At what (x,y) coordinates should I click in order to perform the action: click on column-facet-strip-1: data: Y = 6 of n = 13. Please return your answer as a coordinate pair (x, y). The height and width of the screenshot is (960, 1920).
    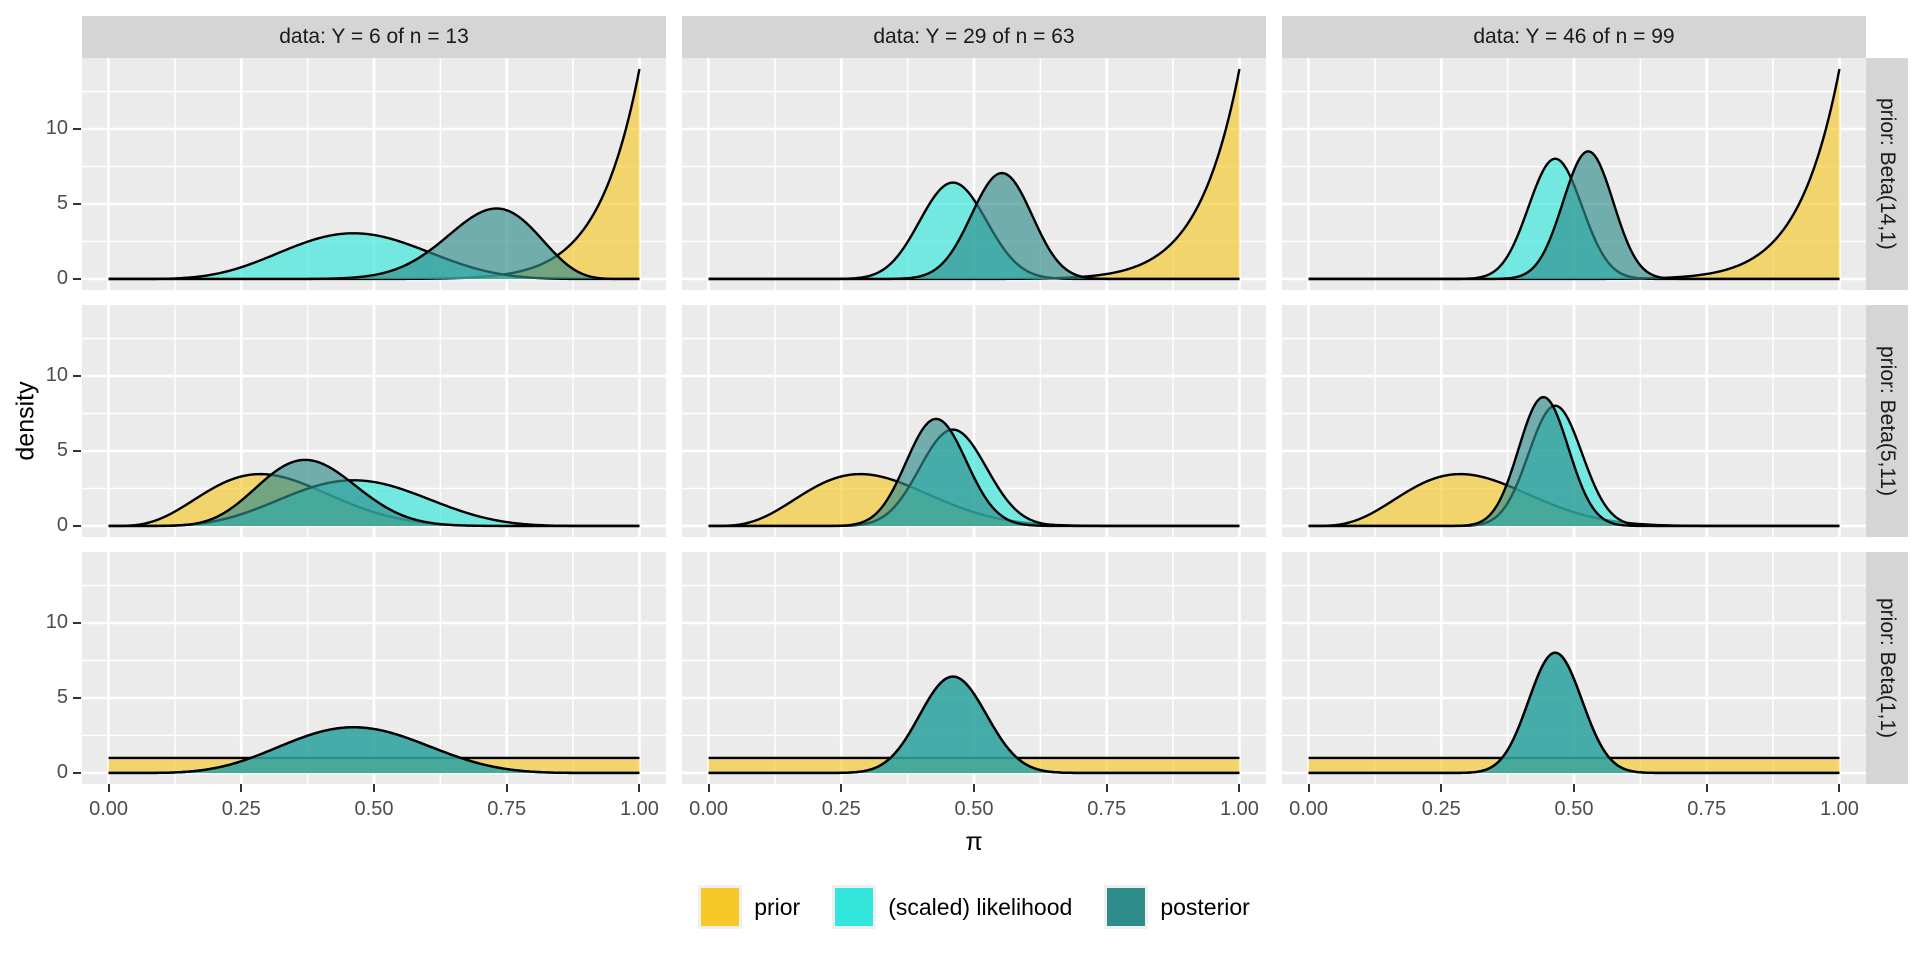
    Looking at the image, I should click on (374, 37).